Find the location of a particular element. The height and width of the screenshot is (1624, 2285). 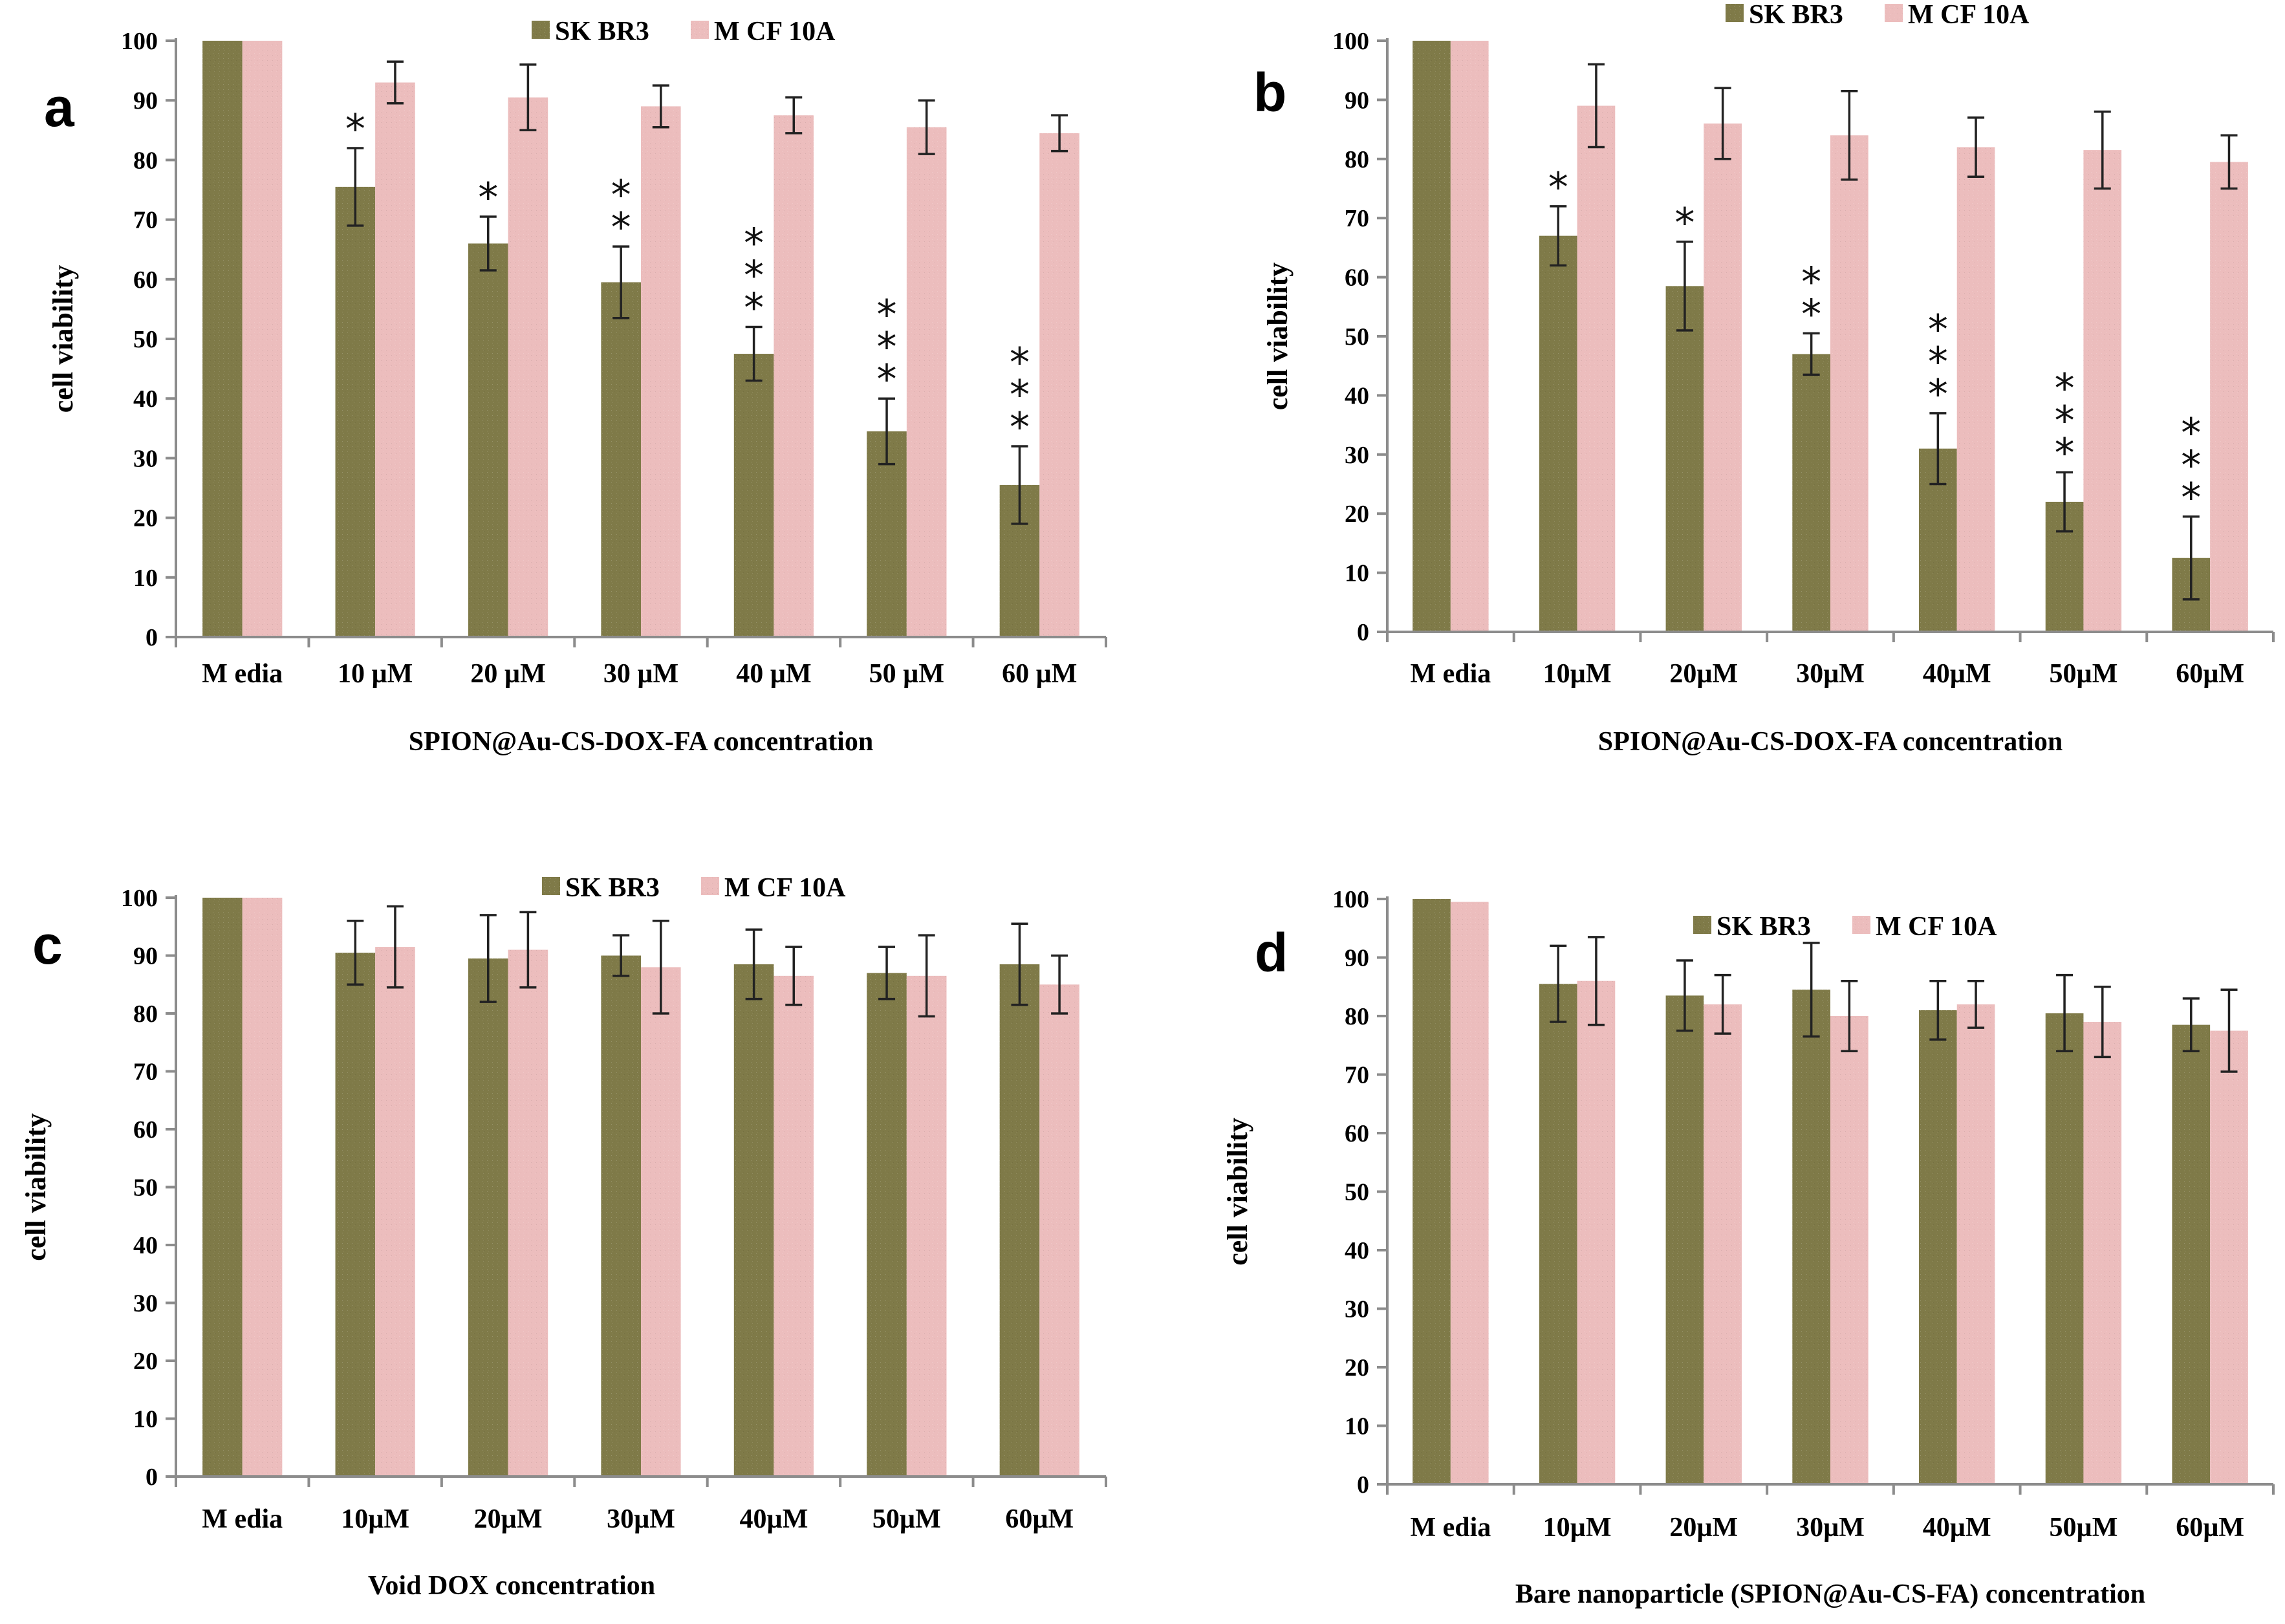

y-tick-label: 30 is located at coordinates (145, 1303).